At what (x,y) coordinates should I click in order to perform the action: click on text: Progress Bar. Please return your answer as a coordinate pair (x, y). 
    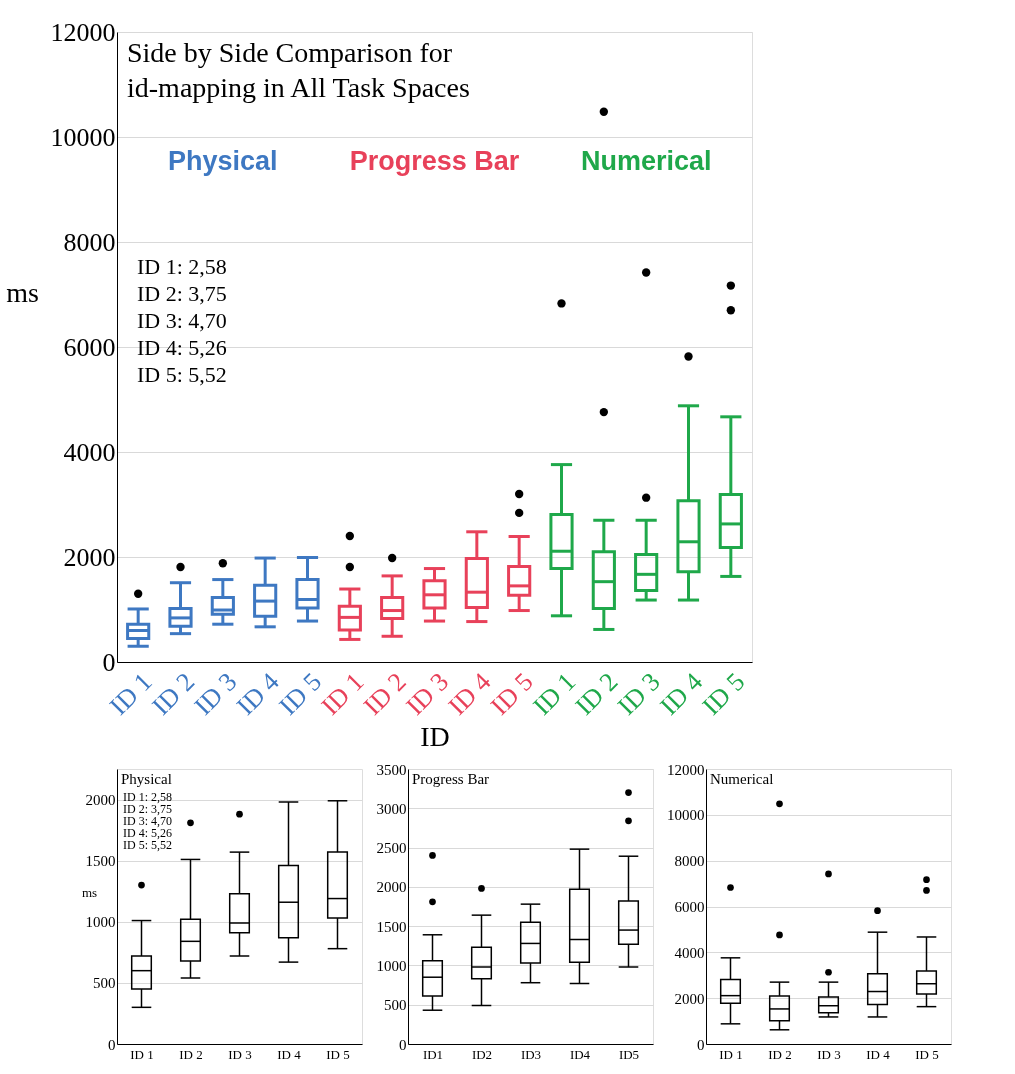
    Looking at the image, I should click on (434, 161).